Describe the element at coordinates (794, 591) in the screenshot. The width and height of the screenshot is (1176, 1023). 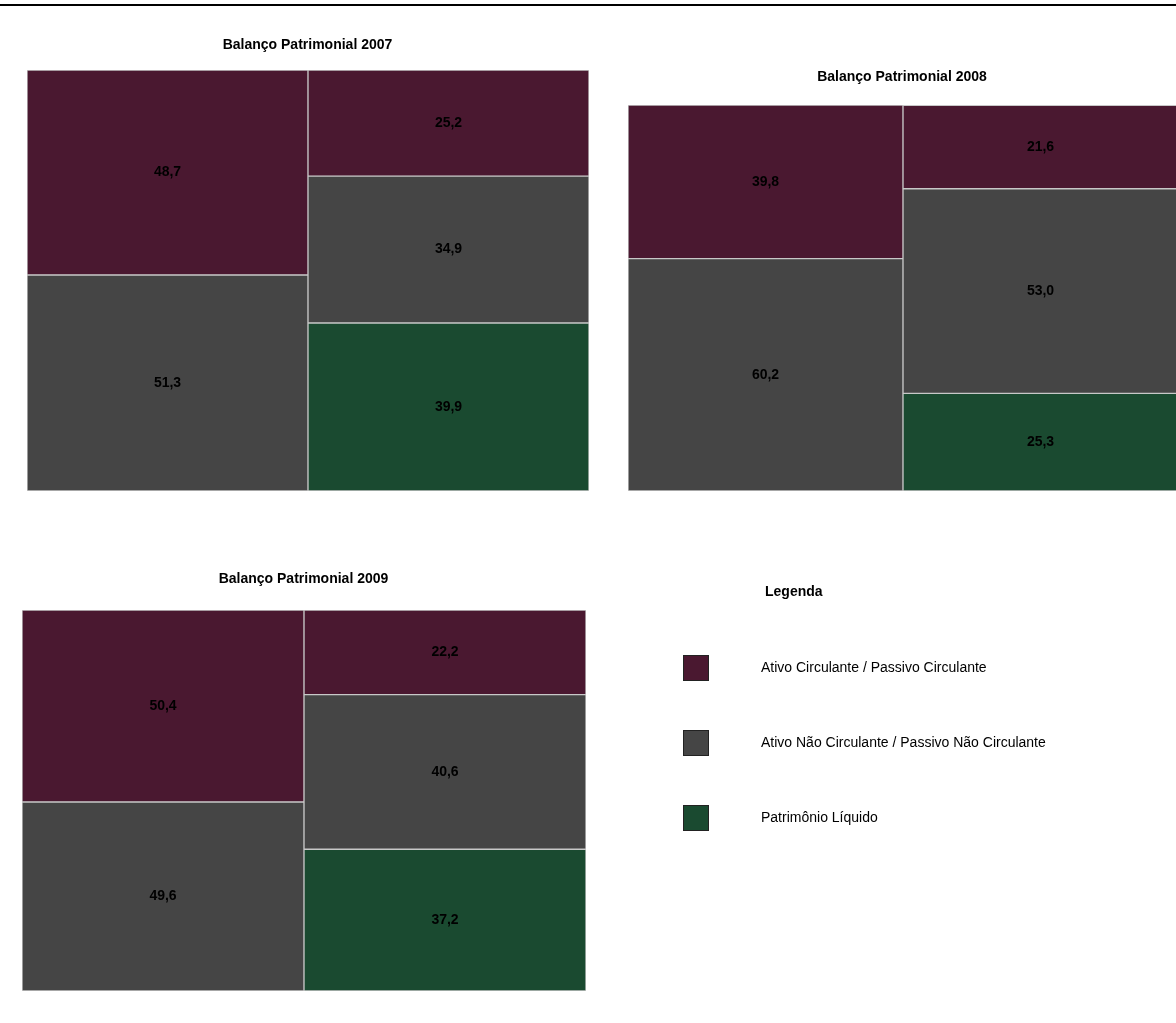
I see `legend-title: Legenda` at that location.